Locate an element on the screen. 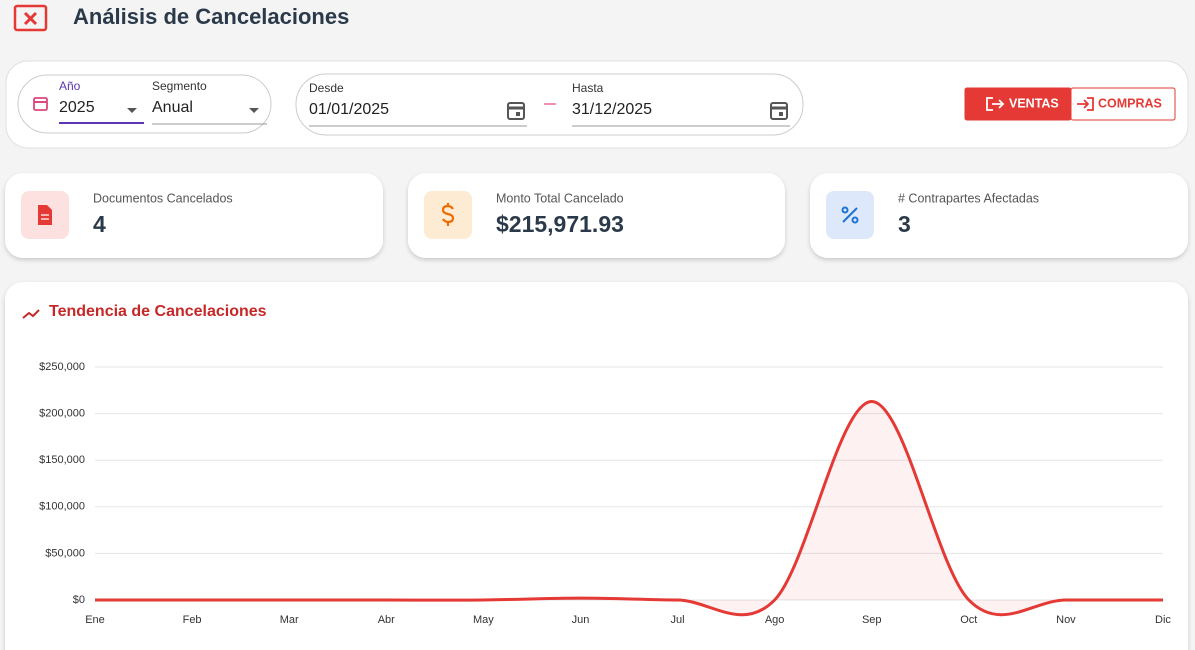  x-tick-label: Sep is located at coordinates (872, 620).